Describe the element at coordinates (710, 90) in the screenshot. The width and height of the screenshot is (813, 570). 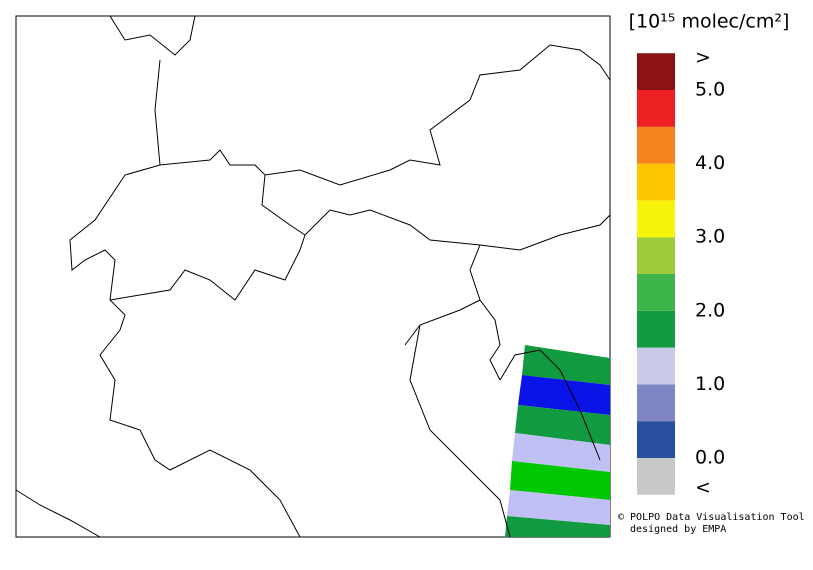
I see `colorbar-tick-label: 5.0` at that location.